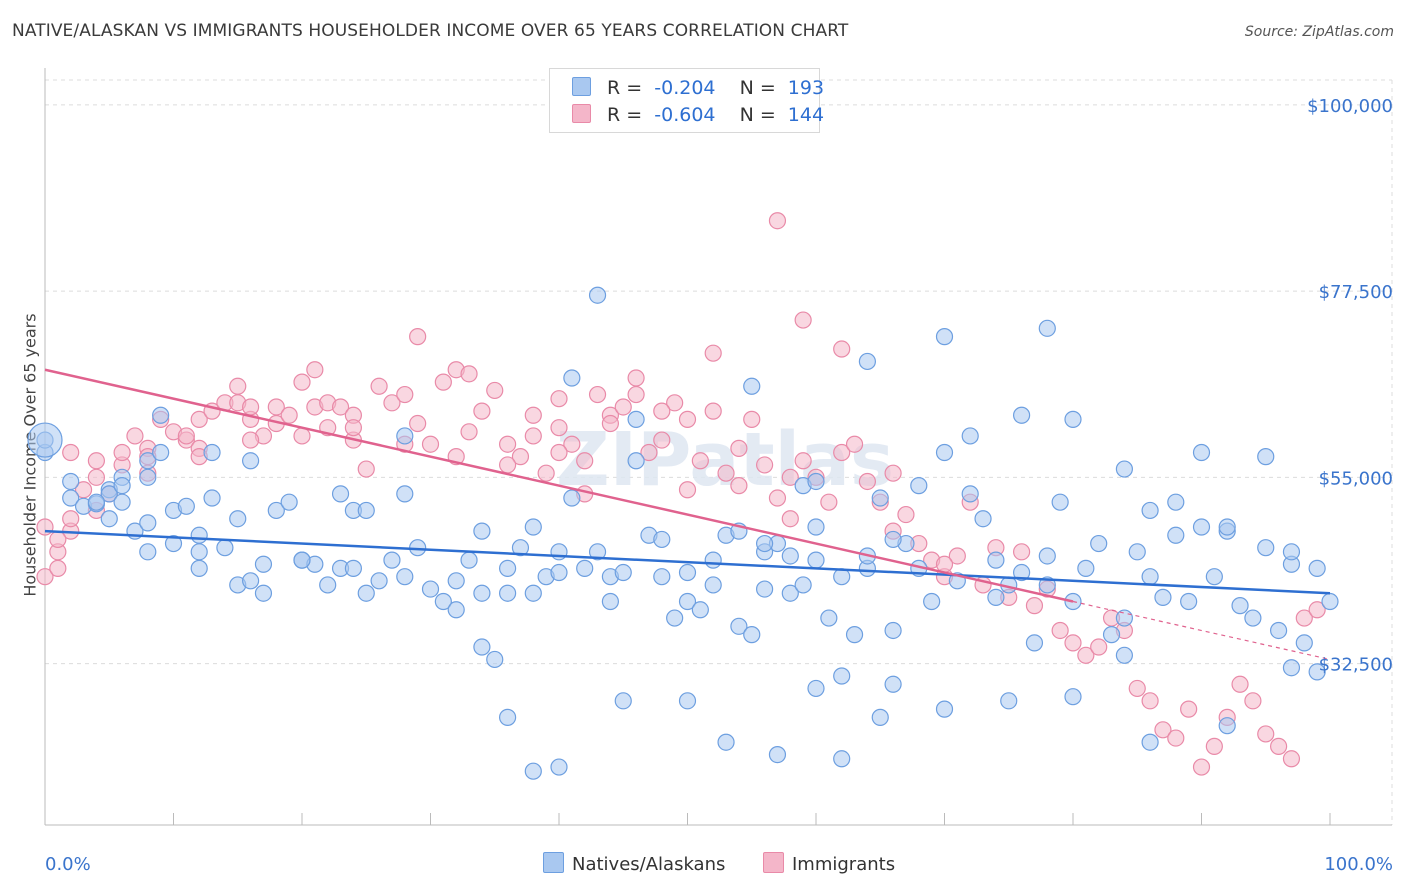  Describe the element at coordinates (68, 864) in the screenshot. I see `x-tick-label-min: 0.0%` at that location.